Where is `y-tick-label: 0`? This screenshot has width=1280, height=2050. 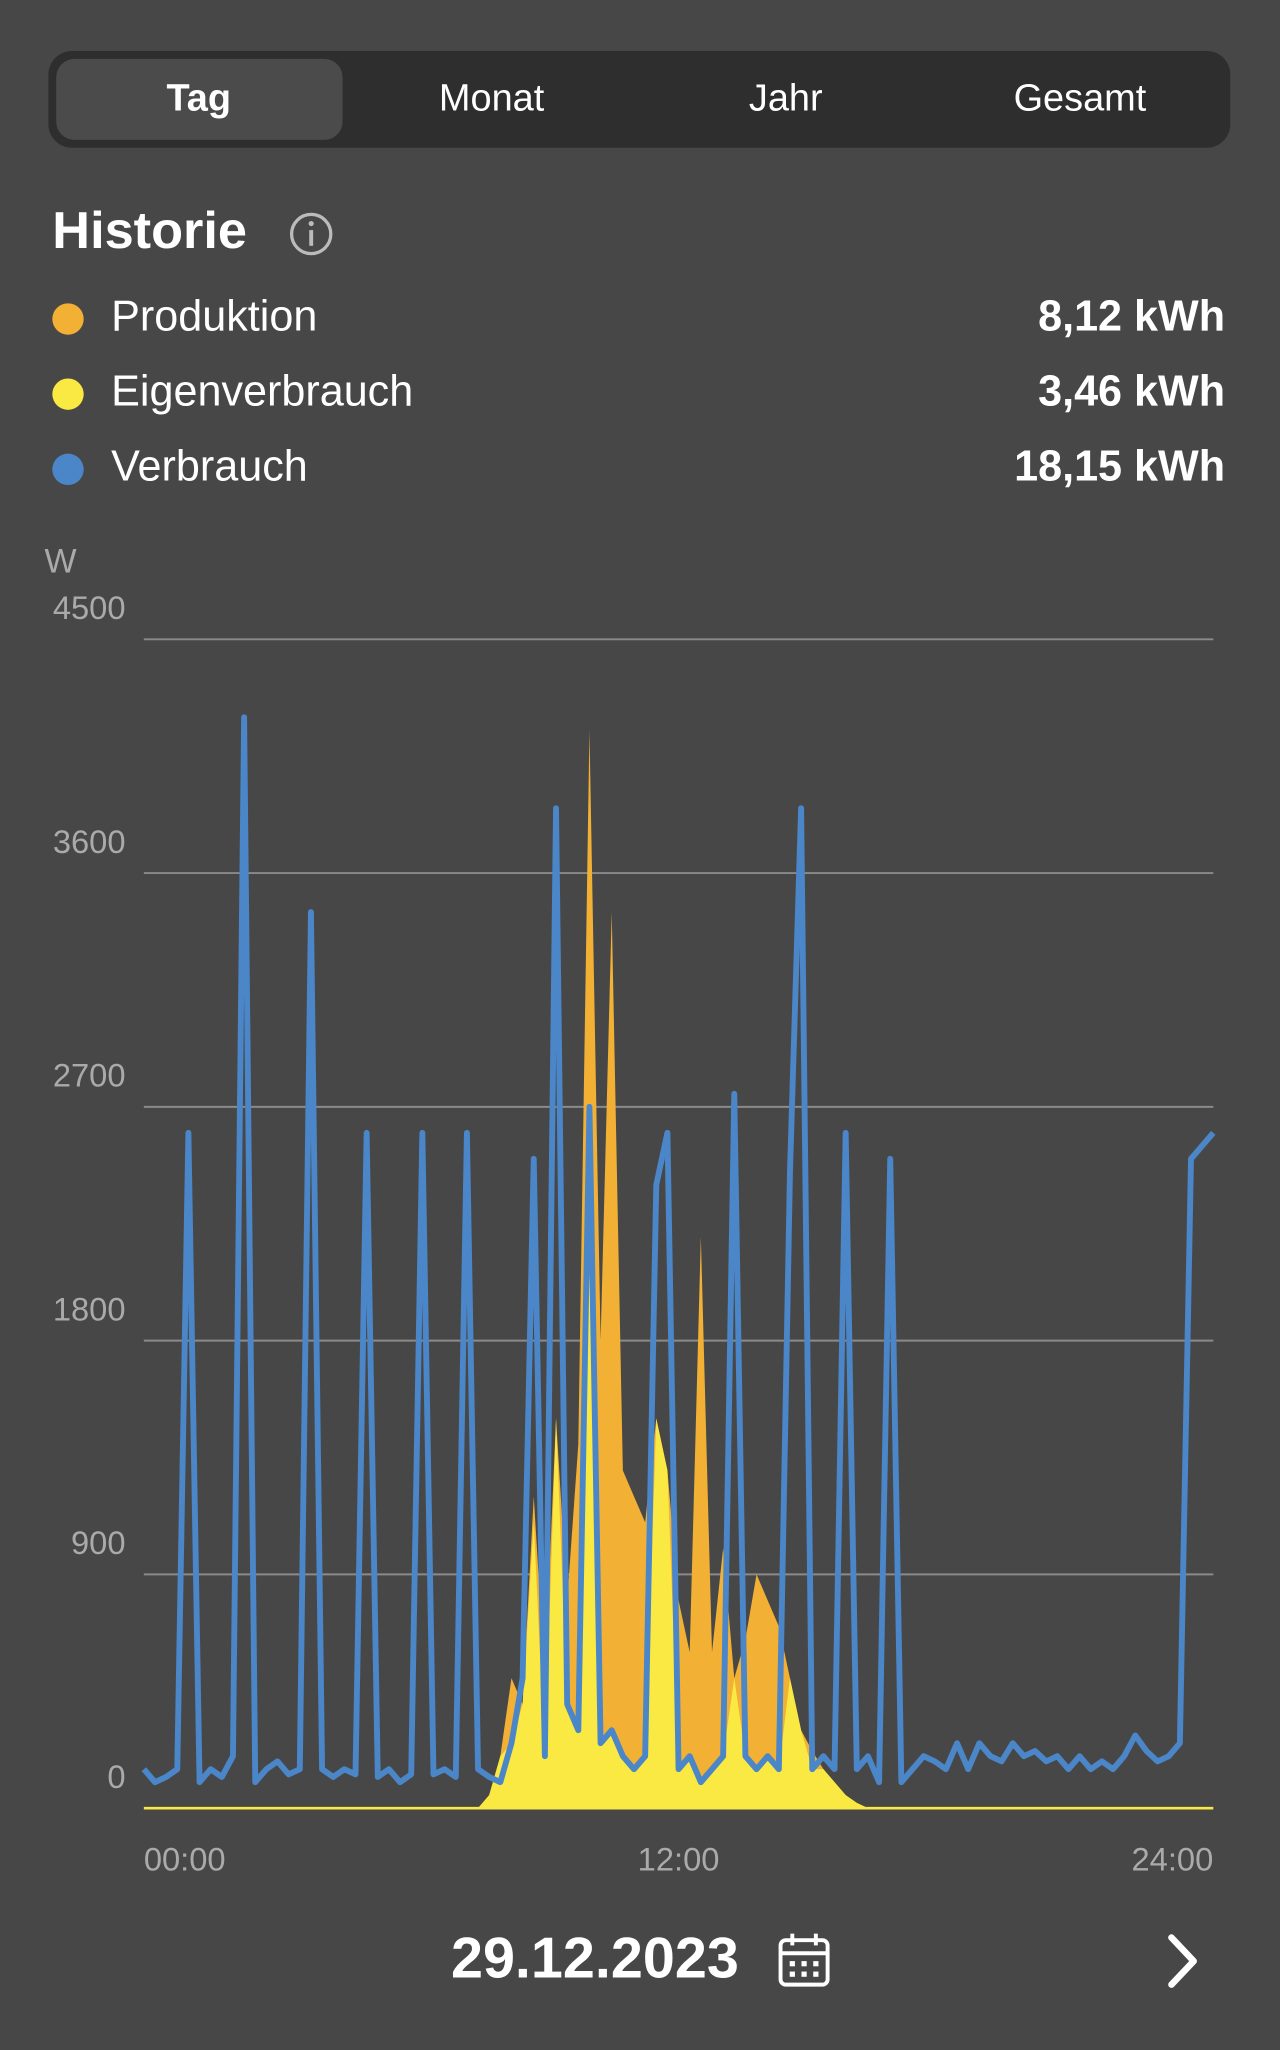
y-tick-label: 0 is located at coordinates (116, 1776).